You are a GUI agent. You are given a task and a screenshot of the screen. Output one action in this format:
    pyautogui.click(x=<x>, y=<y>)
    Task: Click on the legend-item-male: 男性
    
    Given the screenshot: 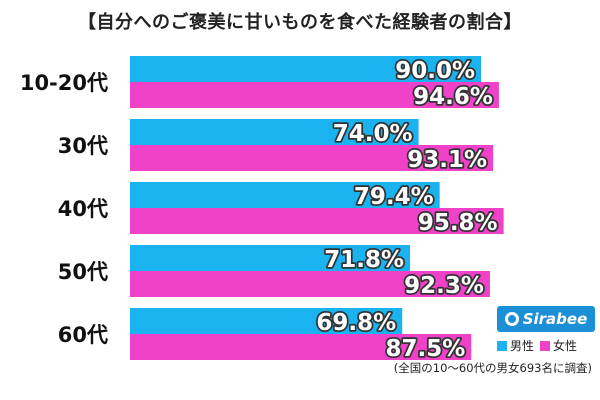 What is the action you would take?
    pyautogui.click(x=515, y=345)
    